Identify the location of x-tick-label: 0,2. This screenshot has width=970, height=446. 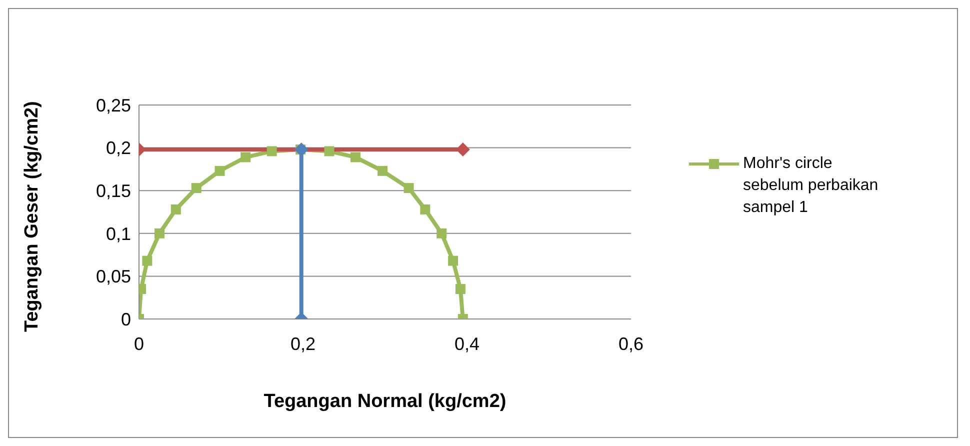
(303, 344).